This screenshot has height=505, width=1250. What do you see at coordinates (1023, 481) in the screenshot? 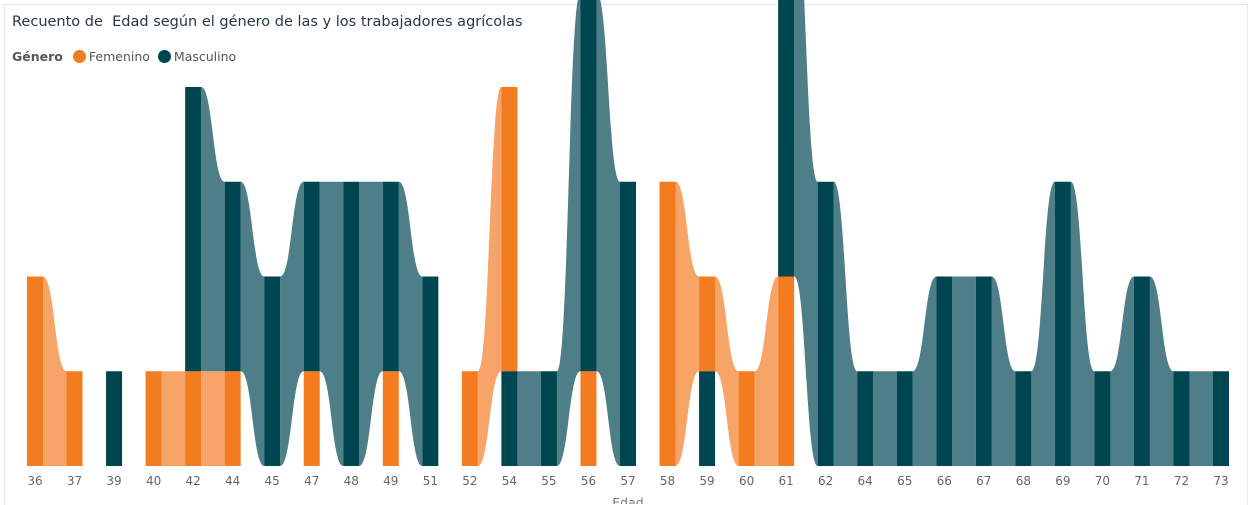
I see `x-tick-label: 68` at bounding box center [1023, 481].